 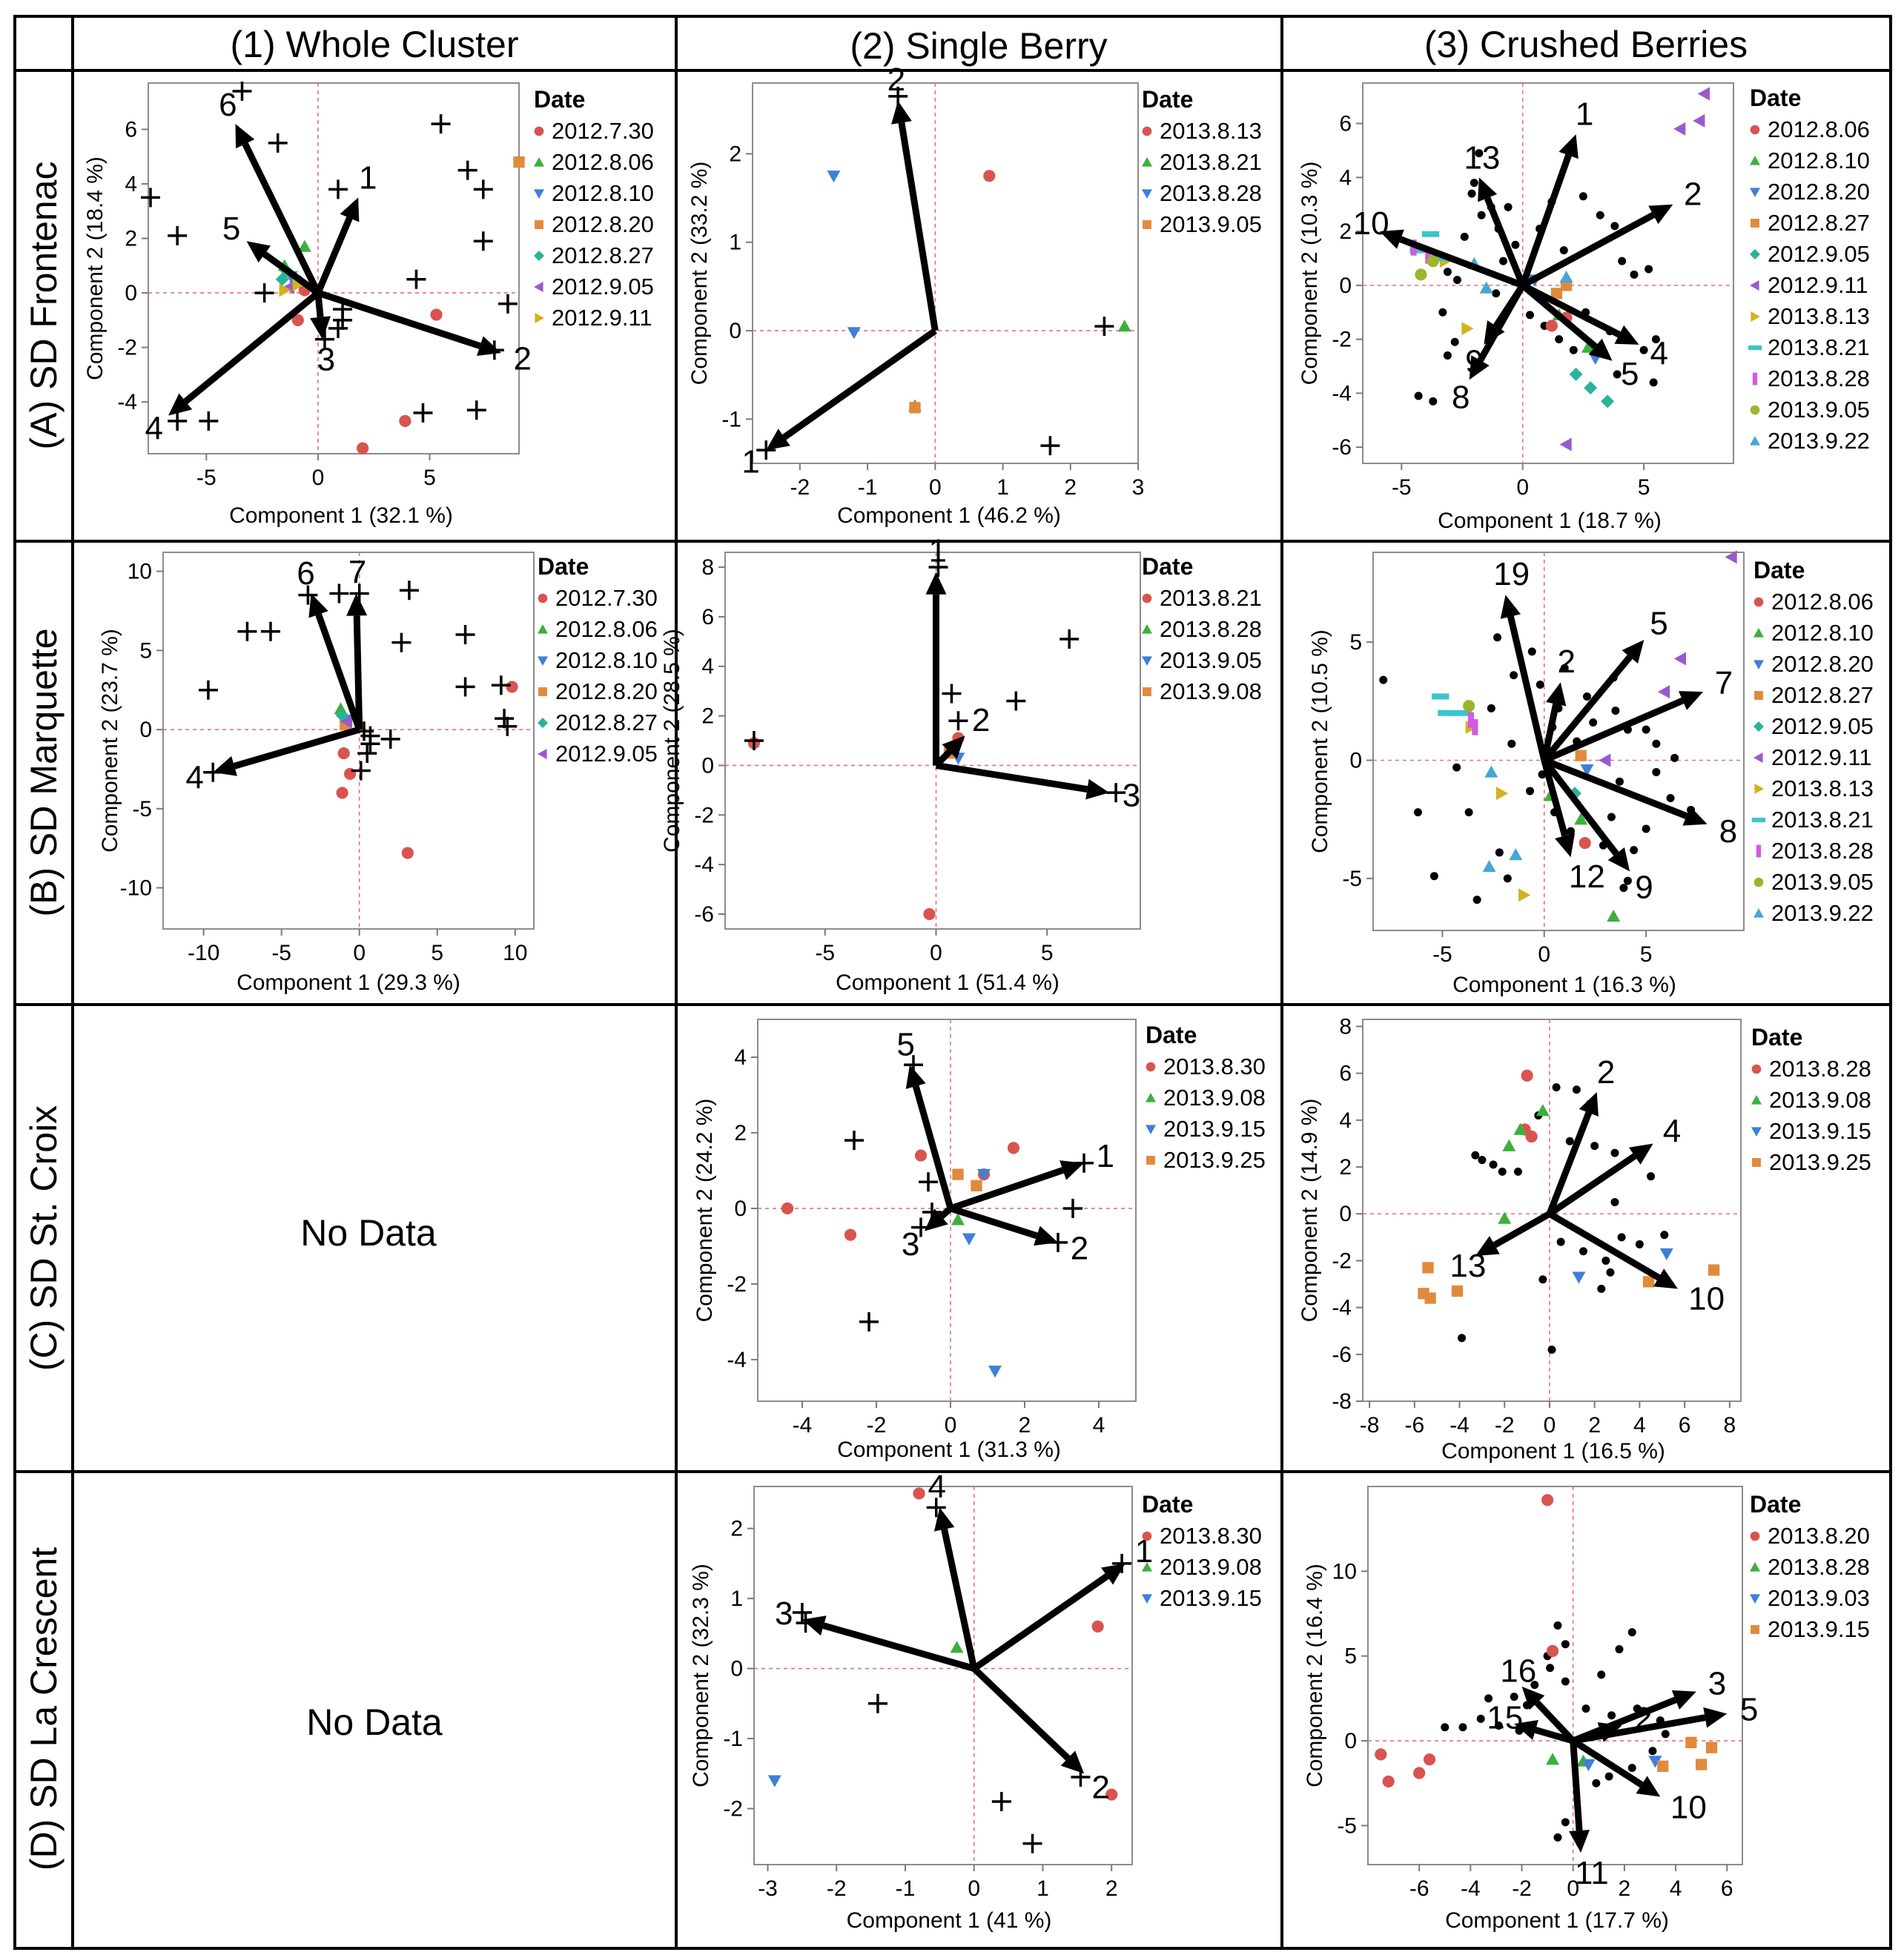 What do you see at coordinates (740, 1209) in the screenshot?
I see `y-tick-label: 0` at bounding box center [740, 1209].